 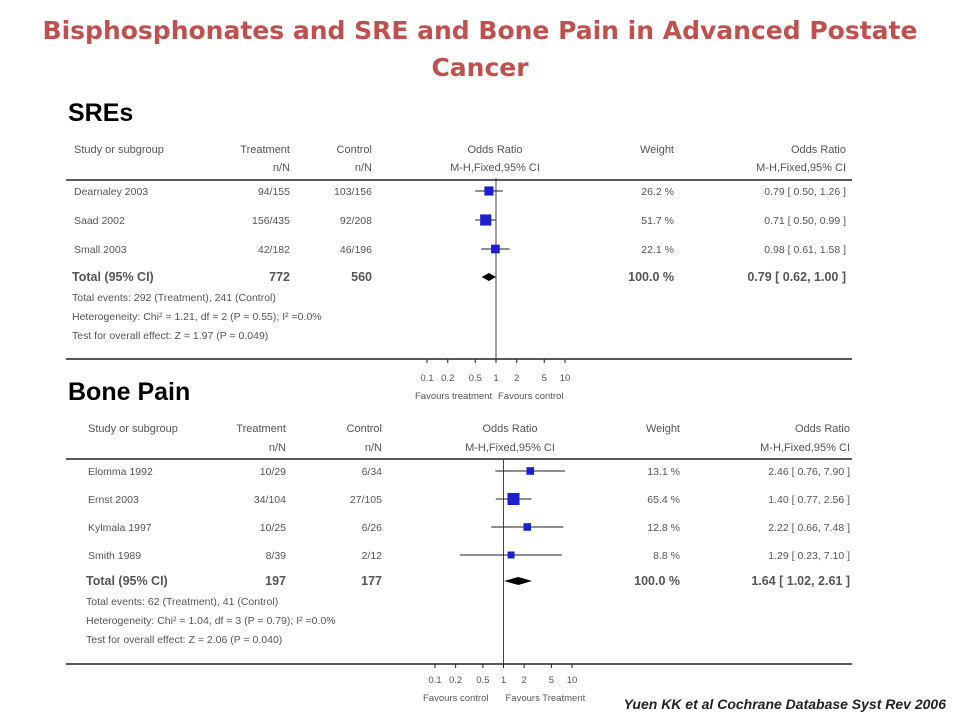 I want to click on p0-study-treatment-2: 42/182, so click(x=274, y=250).